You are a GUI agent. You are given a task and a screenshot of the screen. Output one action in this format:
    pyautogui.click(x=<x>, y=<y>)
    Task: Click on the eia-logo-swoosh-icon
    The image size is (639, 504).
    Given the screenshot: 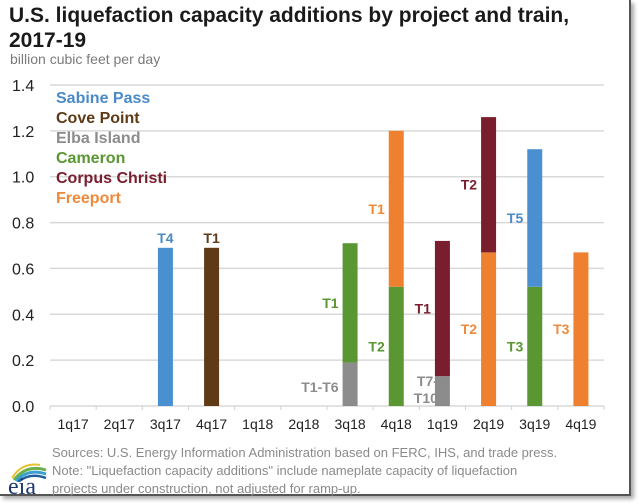 What is the action you would take?
    pyautogui.click(x=29, y=472)
    